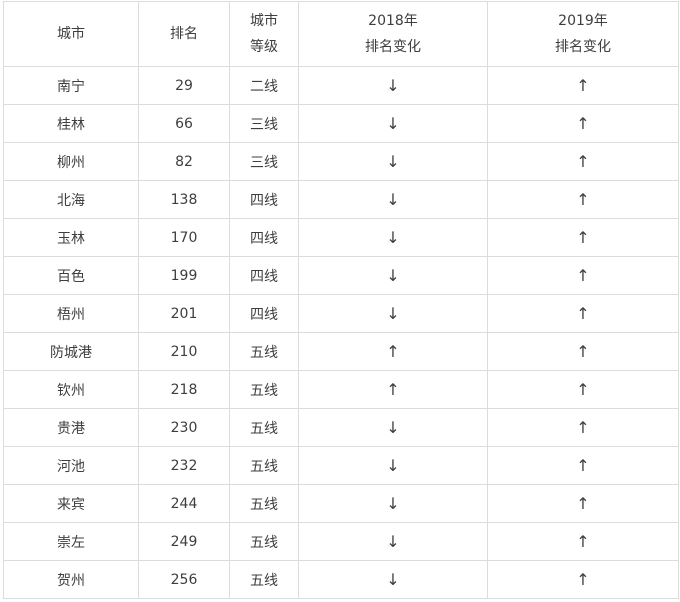  Describe the element at coordinates (393, 21) in the screenshot. I see `header-line1: 2018年` at that location.